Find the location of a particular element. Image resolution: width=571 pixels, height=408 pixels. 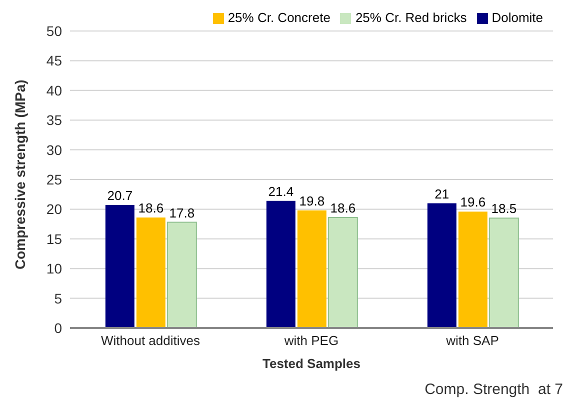

data-label: 21 is located at coordinates (442, 194).